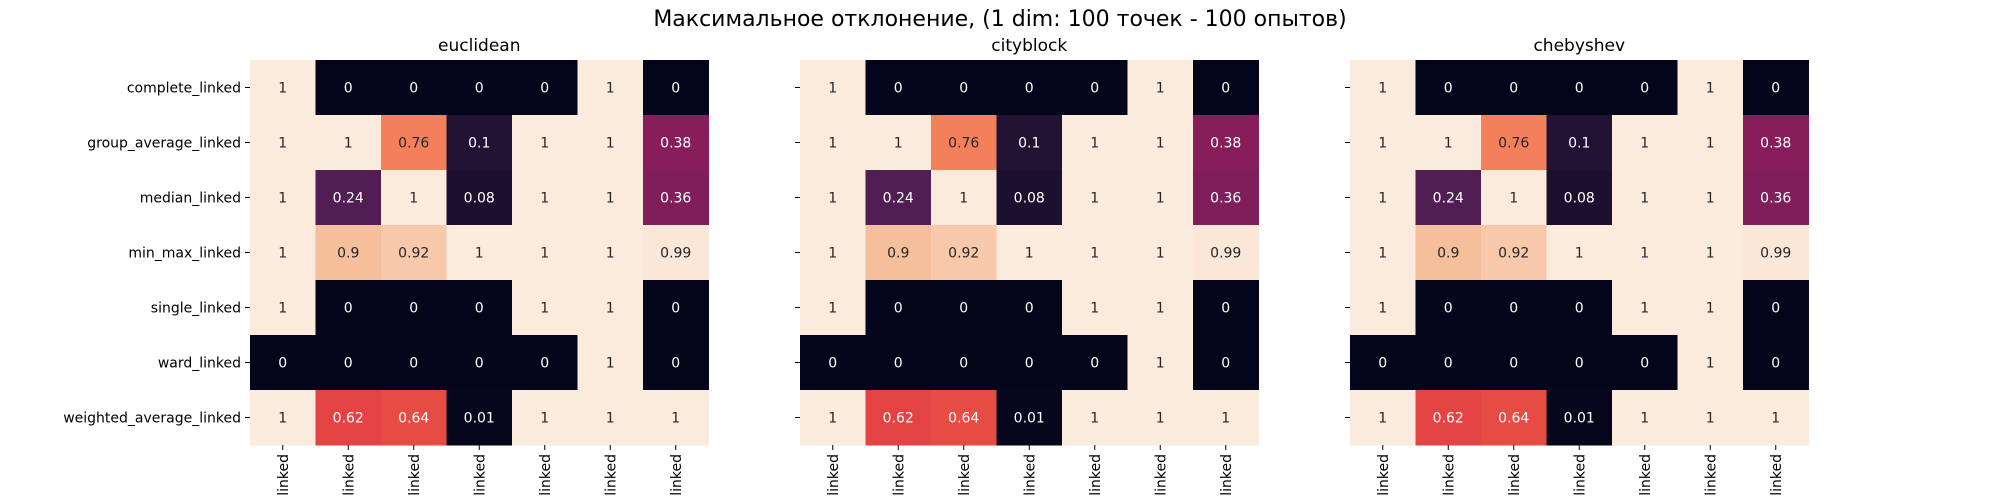 The image size is (2000, 500). Describe the element at coordinates (184, 254) in the screenshot. I see `row-label: min_max_linked` at that location.